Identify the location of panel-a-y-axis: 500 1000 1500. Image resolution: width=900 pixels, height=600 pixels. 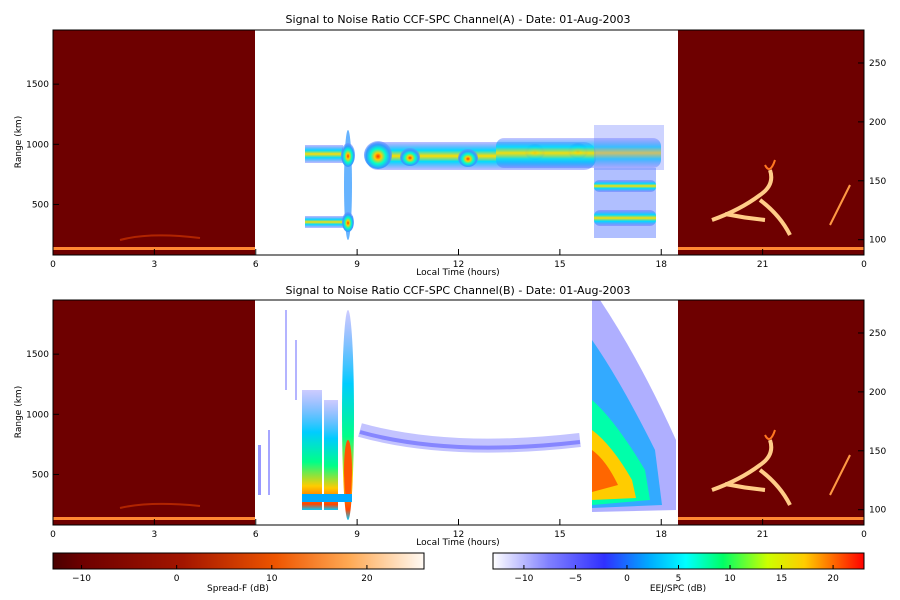
(42, 145).